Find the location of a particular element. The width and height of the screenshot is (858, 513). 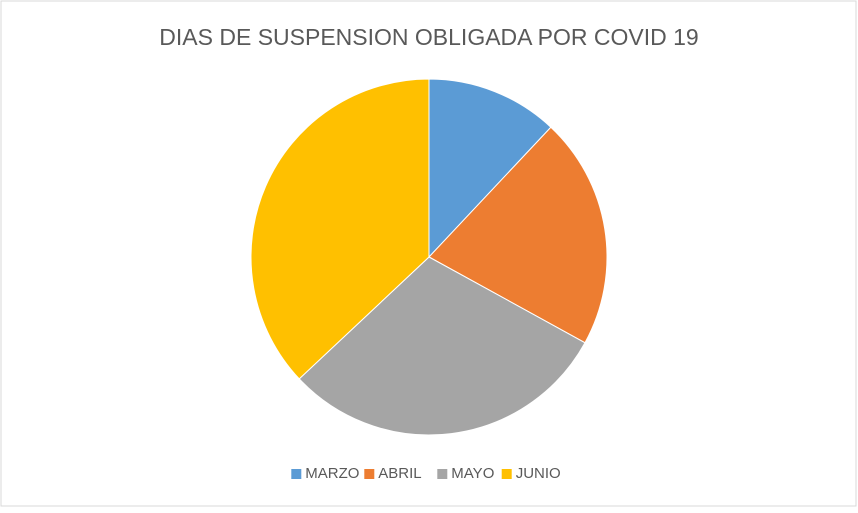

legend-label: ABRIL is located at coordinates (399, 473).